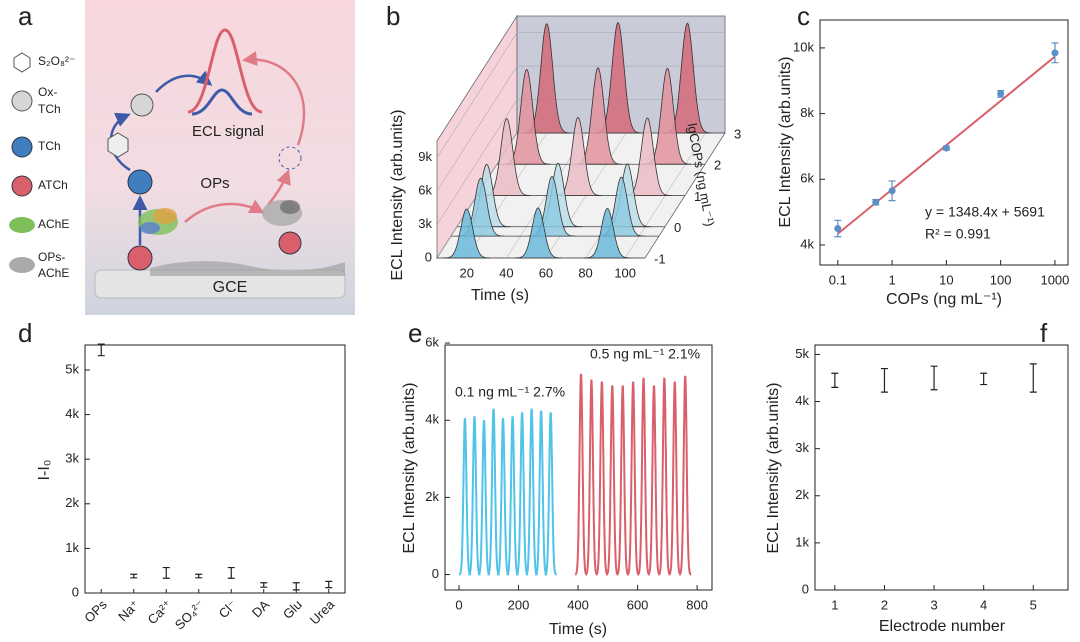 The image size is (1080, 642). What do you see at coordinates (415, 333) in the screenshot?
I see `panel-label: e` at bounding box center [415, 333].